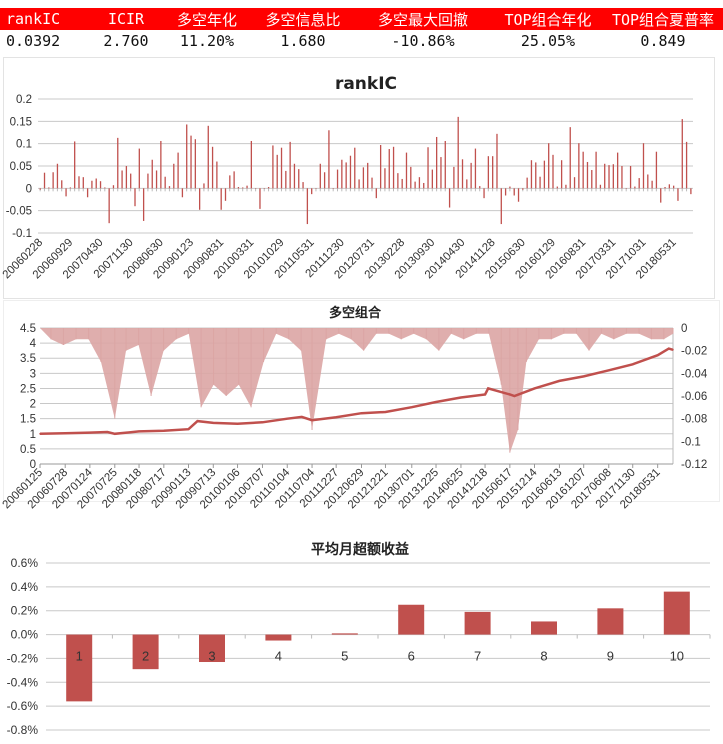  What do you see at coordinates (19, 212) in the screenshot?
I see `y-tick-label: -0.05` at bounding box center [19, 212].